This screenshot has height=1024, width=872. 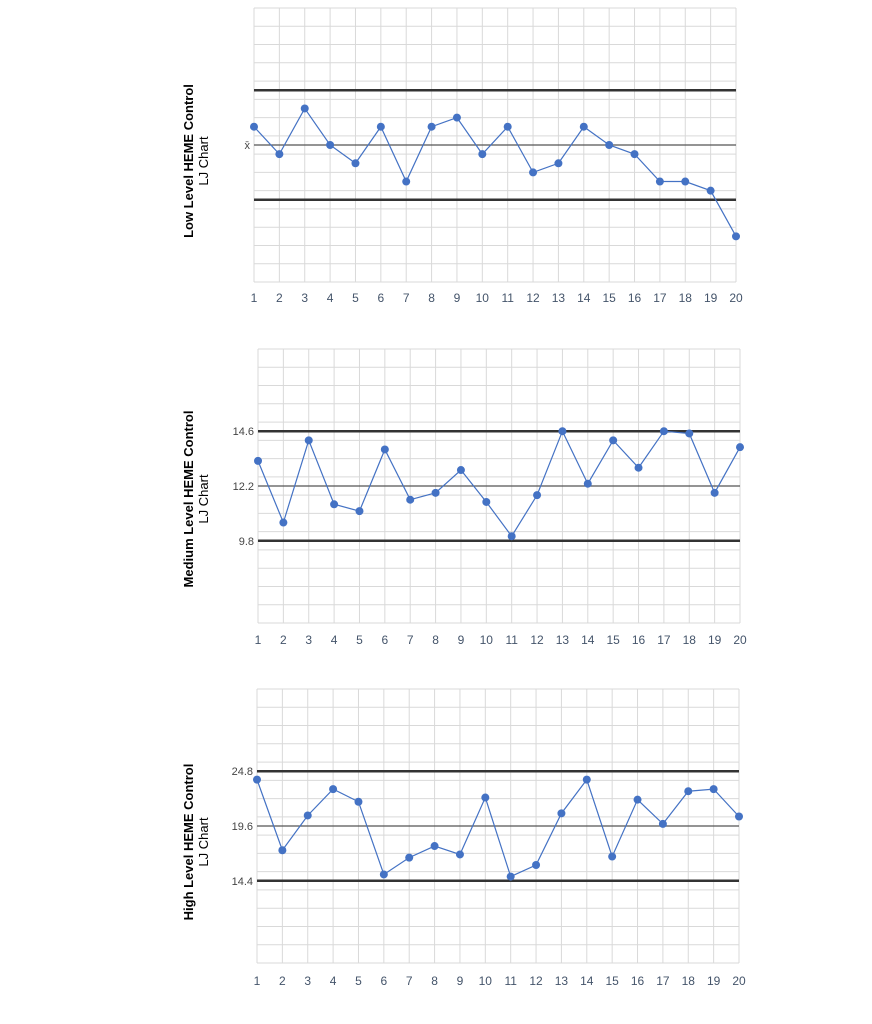 I want to click on x-tick-label: 17, so click(x=663, y=981).